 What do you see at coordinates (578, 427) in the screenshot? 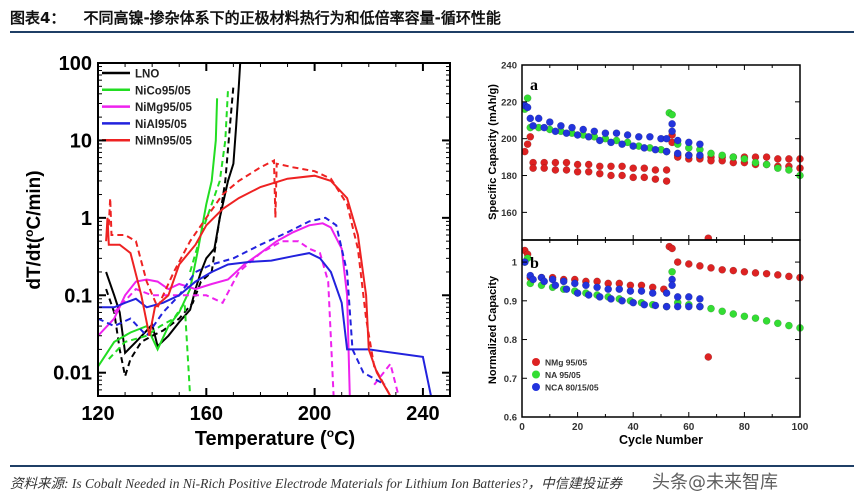
I see `x-tick-label: 20` at bounding box center [578, 427].